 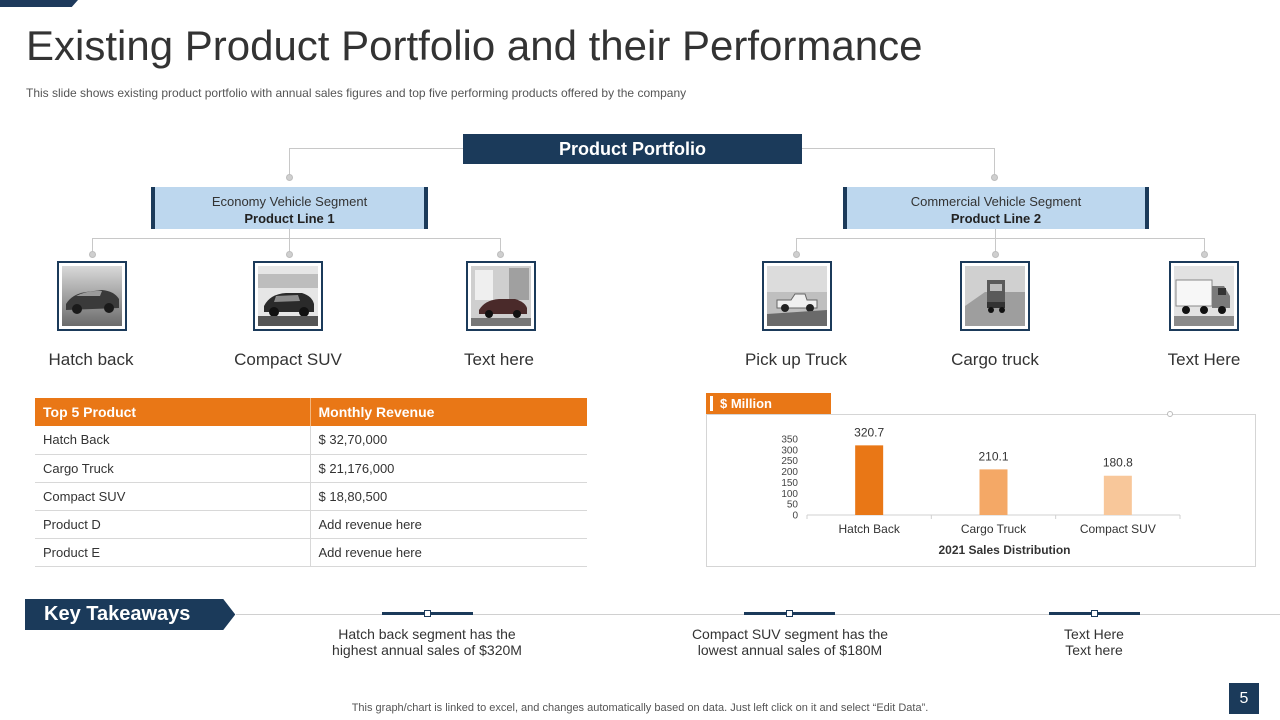 I want to click on data-label: 320.7, so click(x=869, y=432).